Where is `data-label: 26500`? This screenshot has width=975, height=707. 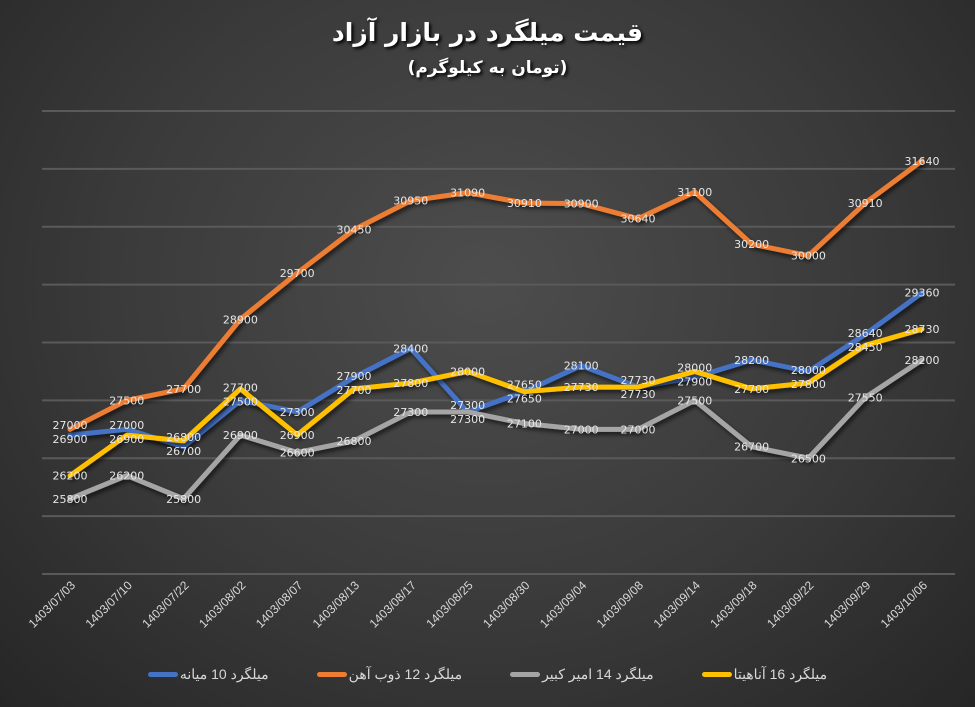
data-label: 26500 is located at coordinates (808, 458).